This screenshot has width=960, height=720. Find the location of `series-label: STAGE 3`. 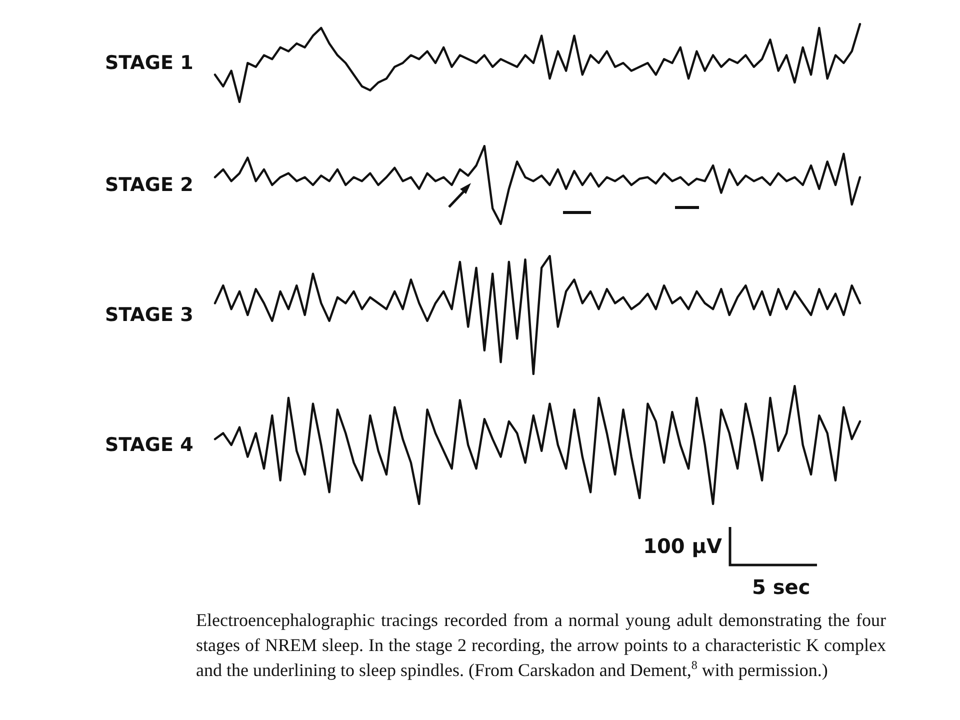

series-label: STAGE 3 is located at coordinates (149, 315).